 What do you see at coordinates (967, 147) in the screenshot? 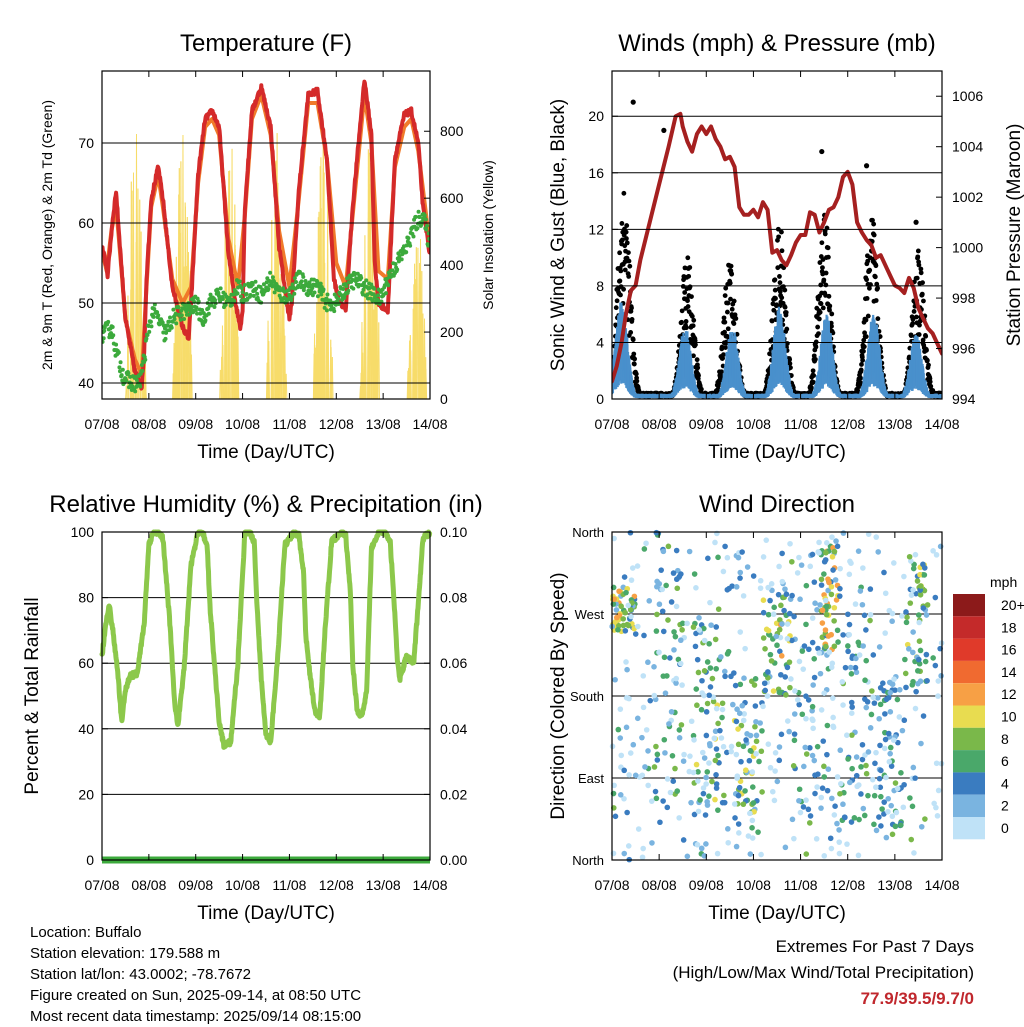
I see `y2-tick-label: 1004` at bounding box center [967, 147].